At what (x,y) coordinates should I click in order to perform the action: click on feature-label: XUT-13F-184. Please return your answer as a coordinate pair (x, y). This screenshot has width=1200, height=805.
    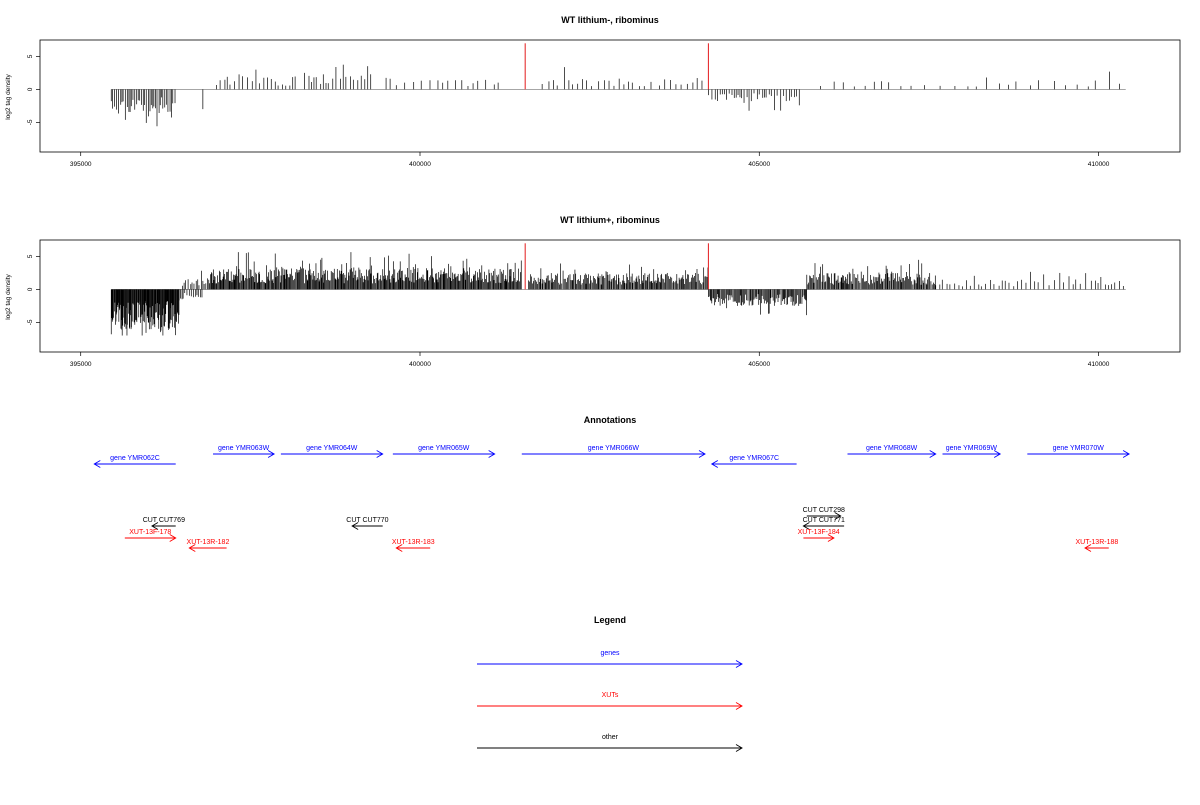
    Looking at the image, I should click on (819, 532).